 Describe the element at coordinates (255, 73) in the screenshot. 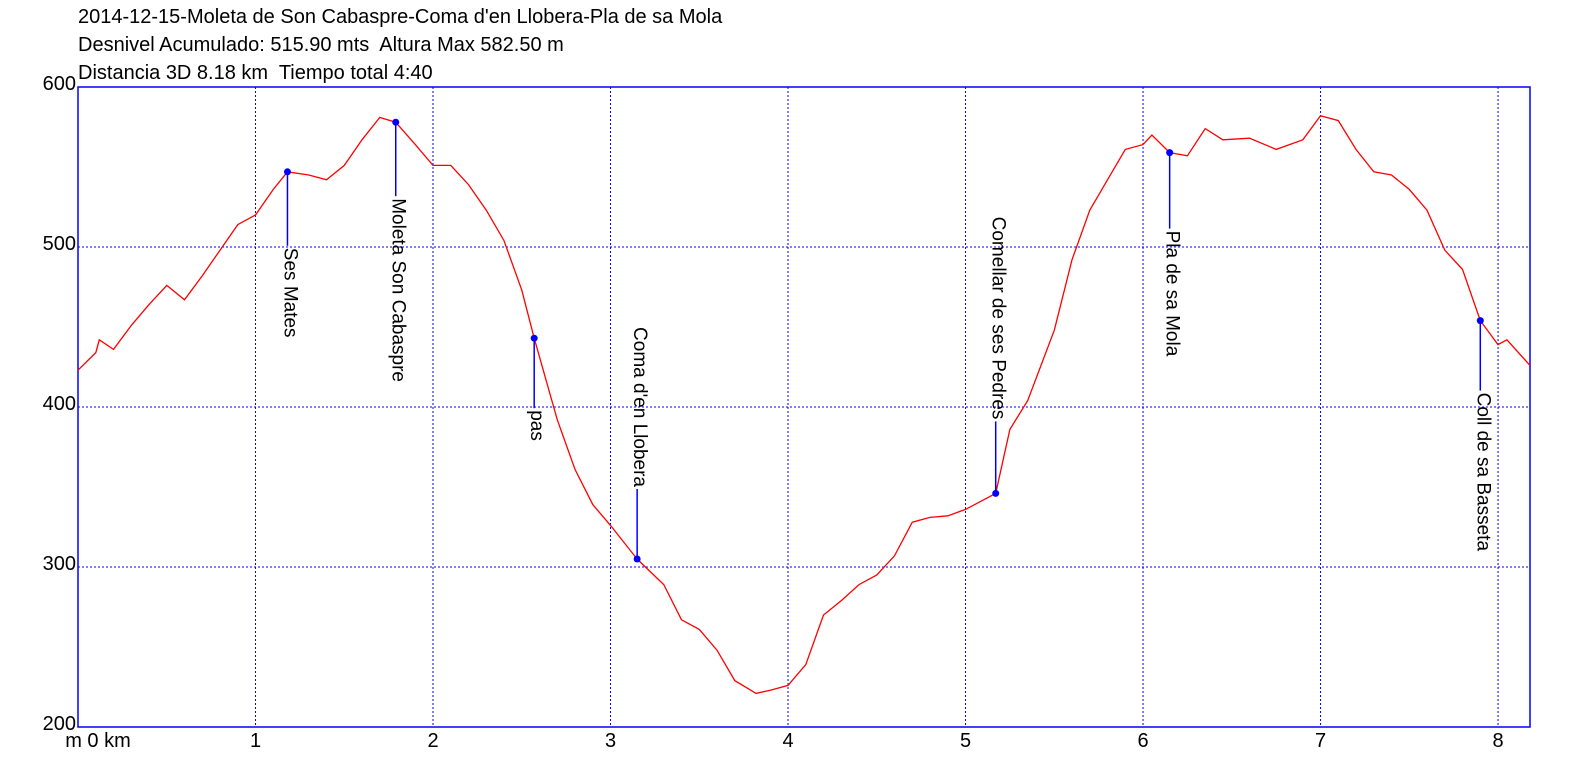

I see `chart-subtitle: Distancia 3D 8.18 km Tiempo total 4:40` at that location.